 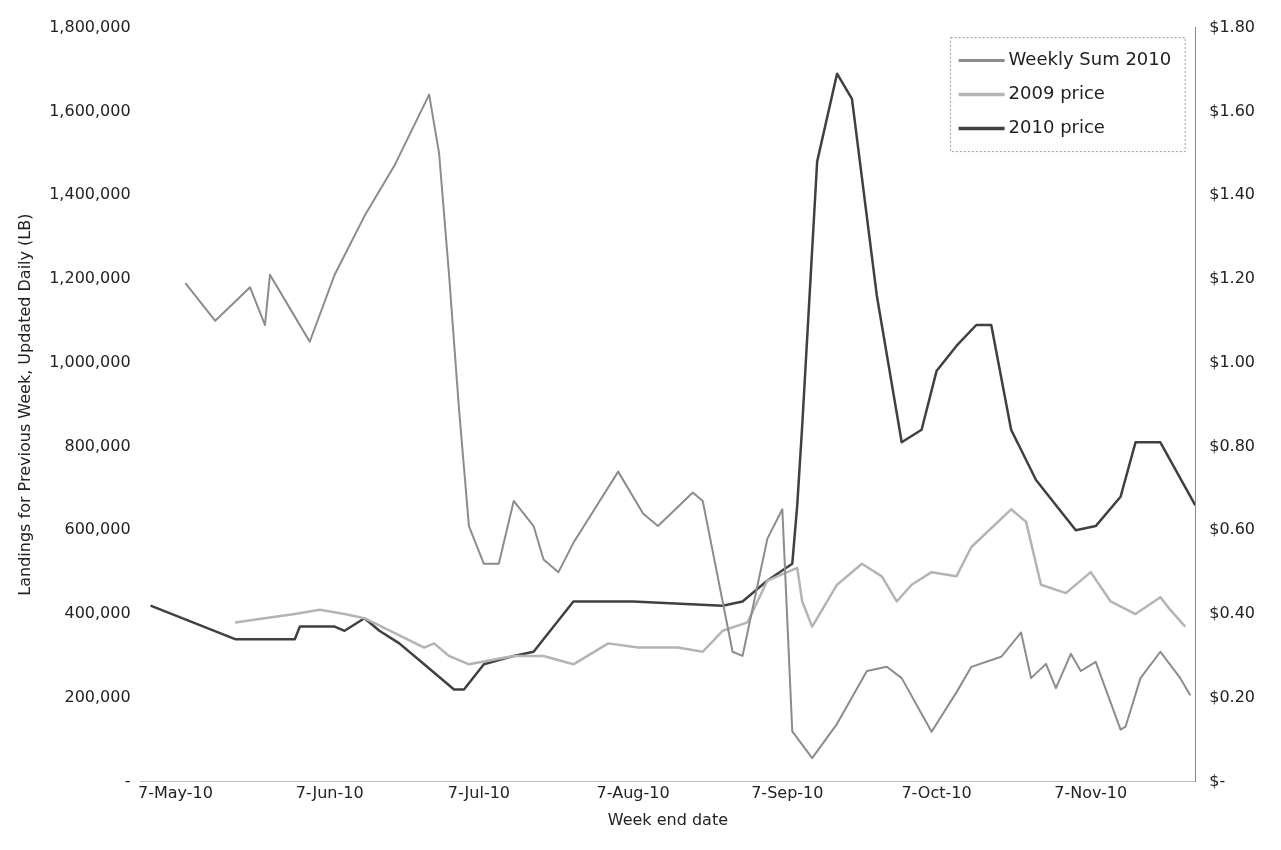 I want to click on y-tick-label: 1,800,000, so click(x=90, y=26).